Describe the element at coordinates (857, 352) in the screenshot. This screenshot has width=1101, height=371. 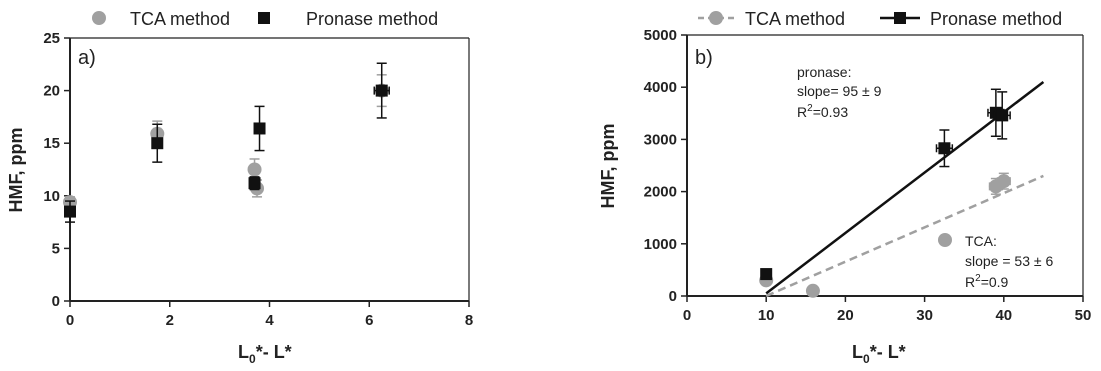
I see `panel-b-x-title-base: L` at that location.